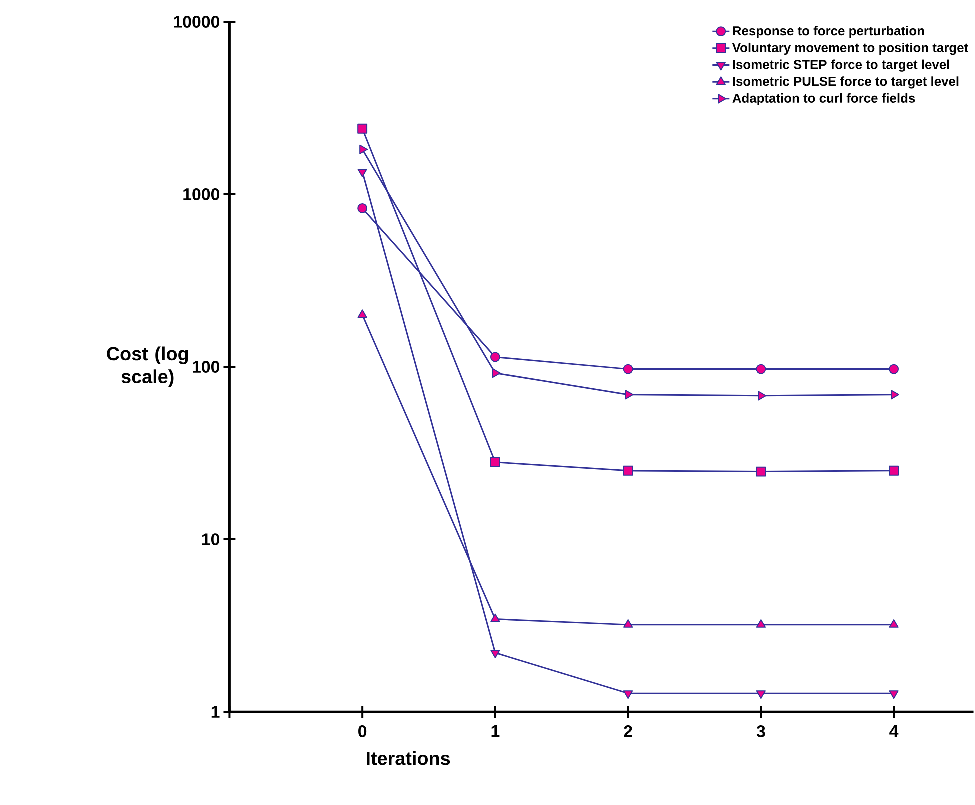  Describe the element at coordinates (828, 32) in the screenshot. I see `legend-label: Response to force perturbation` at that location.